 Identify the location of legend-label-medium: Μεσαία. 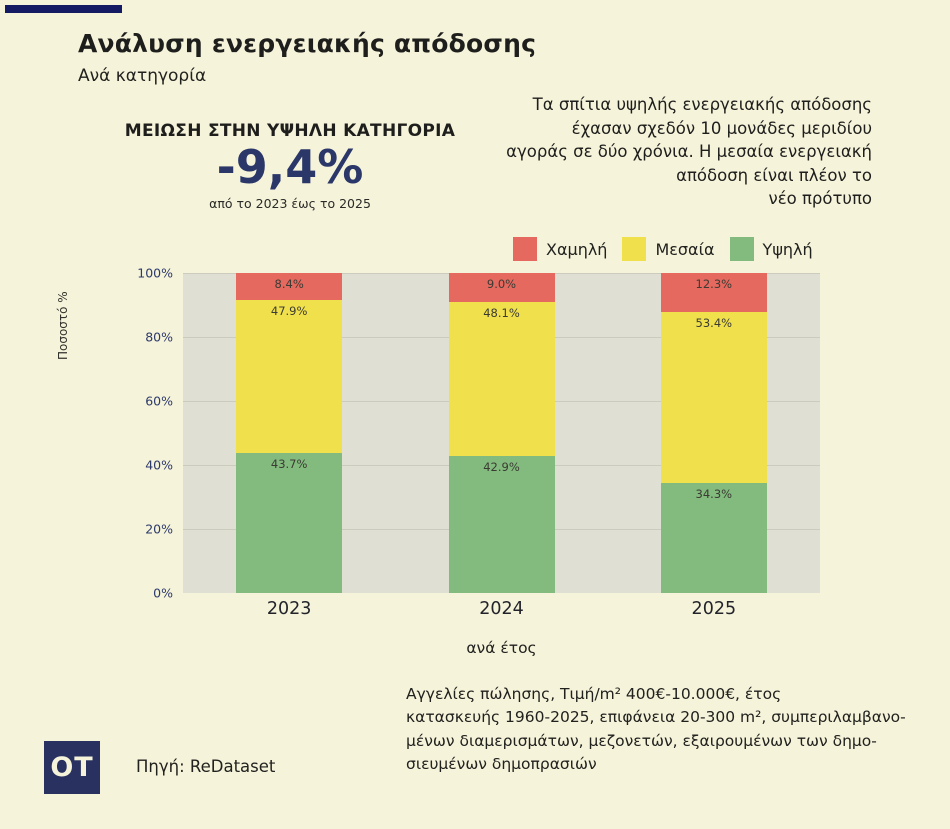
(685, 249).